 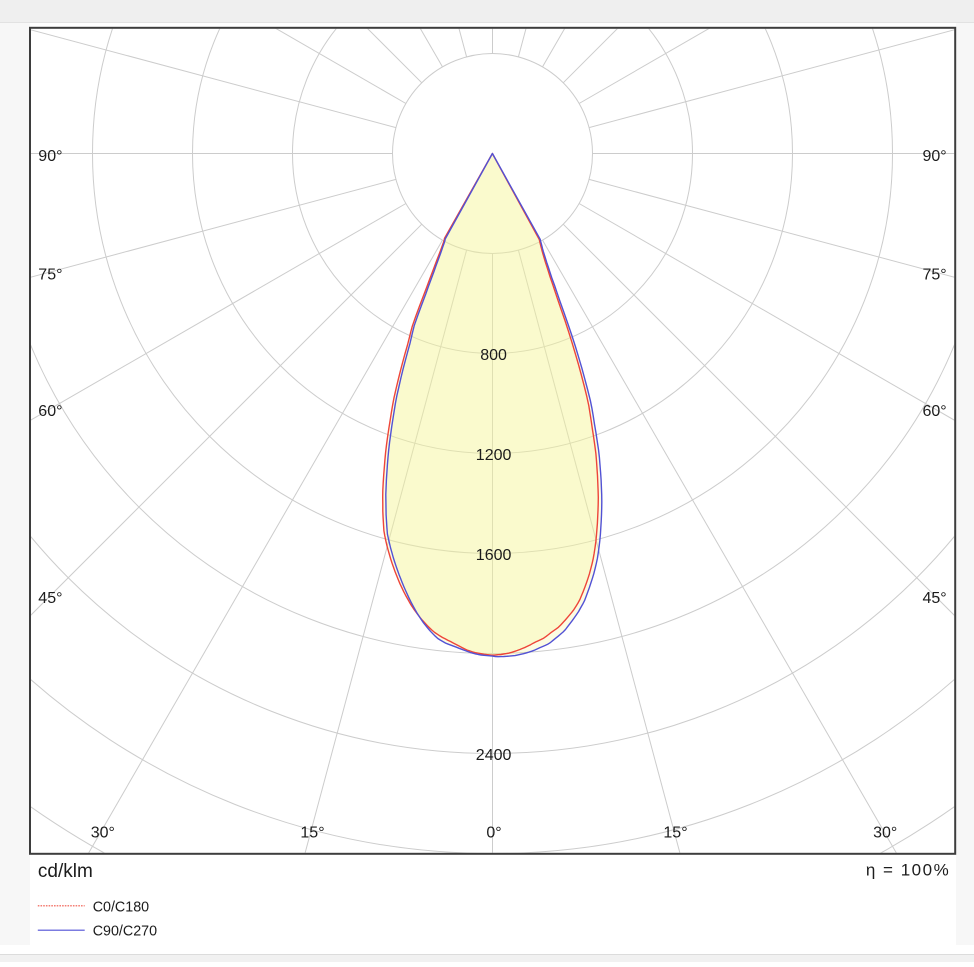 What do you see at coordinates (493, 355) in the screenshot?
I see `svg-text: 800` at bounding box center [493, 355].